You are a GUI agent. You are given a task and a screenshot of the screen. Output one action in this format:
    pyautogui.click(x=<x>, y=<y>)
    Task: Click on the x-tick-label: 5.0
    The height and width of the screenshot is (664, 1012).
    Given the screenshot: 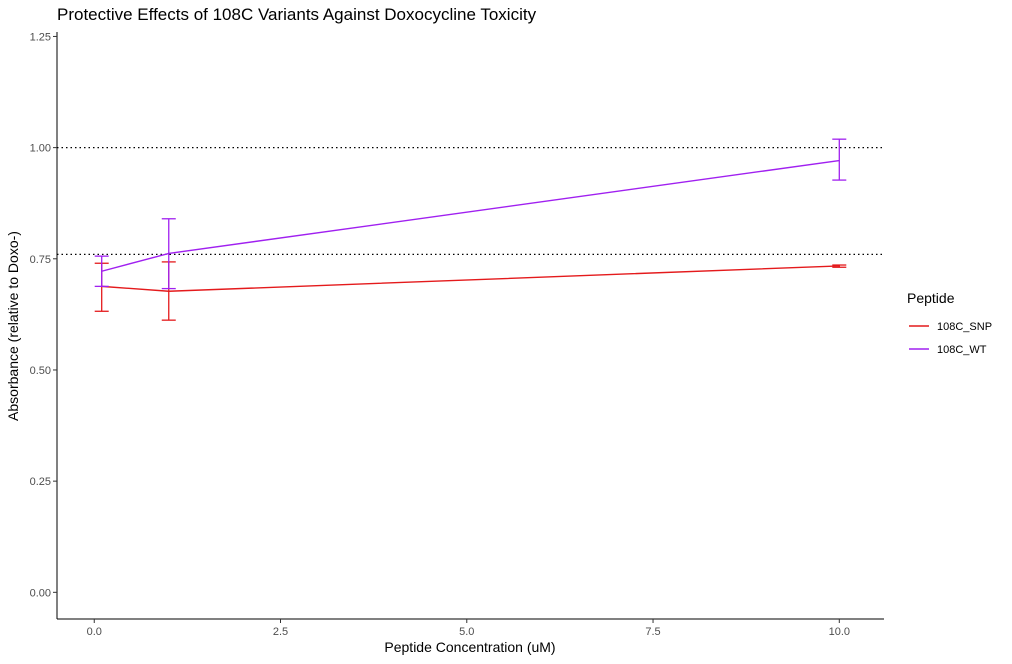 What is the action you would take?
    pyautogui.click(x=466, y=632)
    